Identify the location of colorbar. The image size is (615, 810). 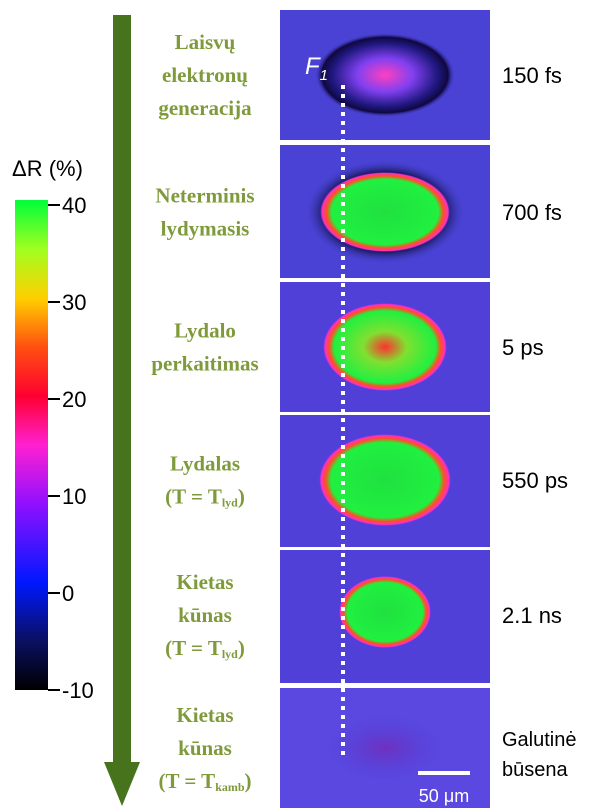
(31, 445).